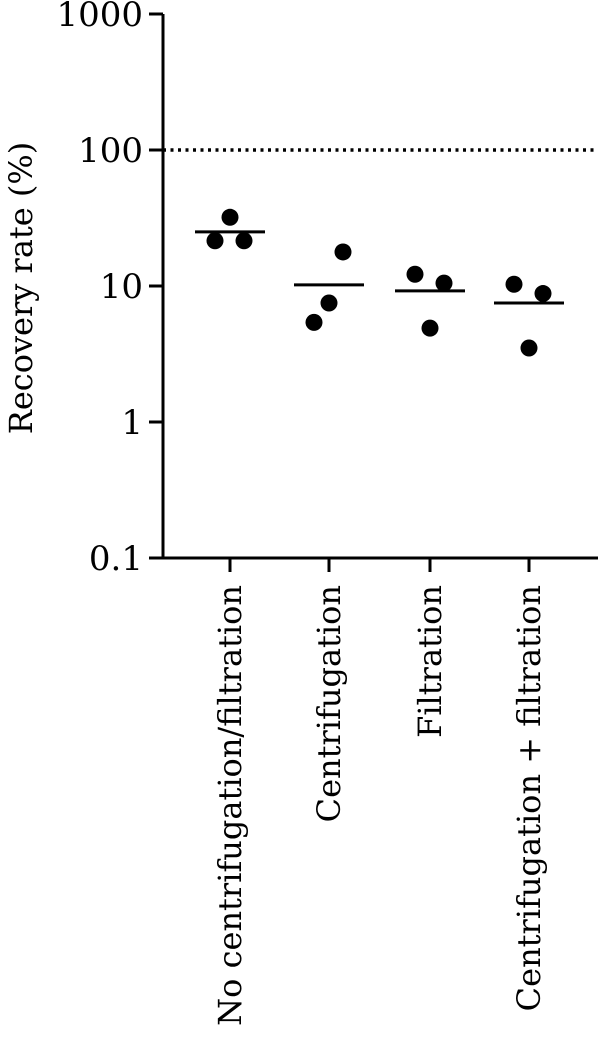 This screenshot has height=1048, width=600. What do you see at coordinates (121, 287) in the screenshot?
I see `y-tick-label: 10` at bounding box center [121, 287].